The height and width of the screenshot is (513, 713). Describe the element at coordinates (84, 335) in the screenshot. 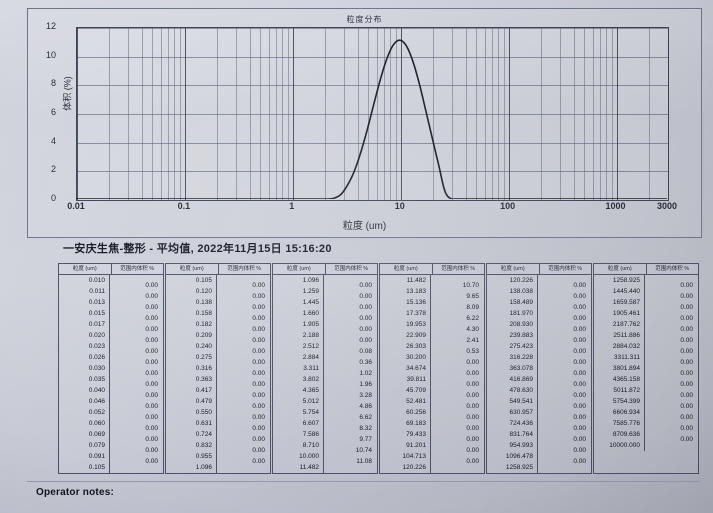

I see `cell-size: 0.020` at that location.